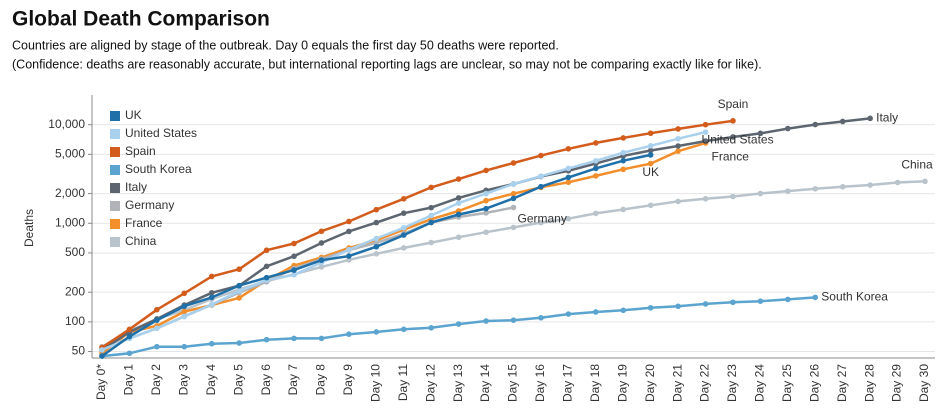 This screenshot has width=950, height=415. What do you see at coordinates (887, 118) in the screenshot?
I see `series-end-label: Italy` at bounding box center [887, 118].